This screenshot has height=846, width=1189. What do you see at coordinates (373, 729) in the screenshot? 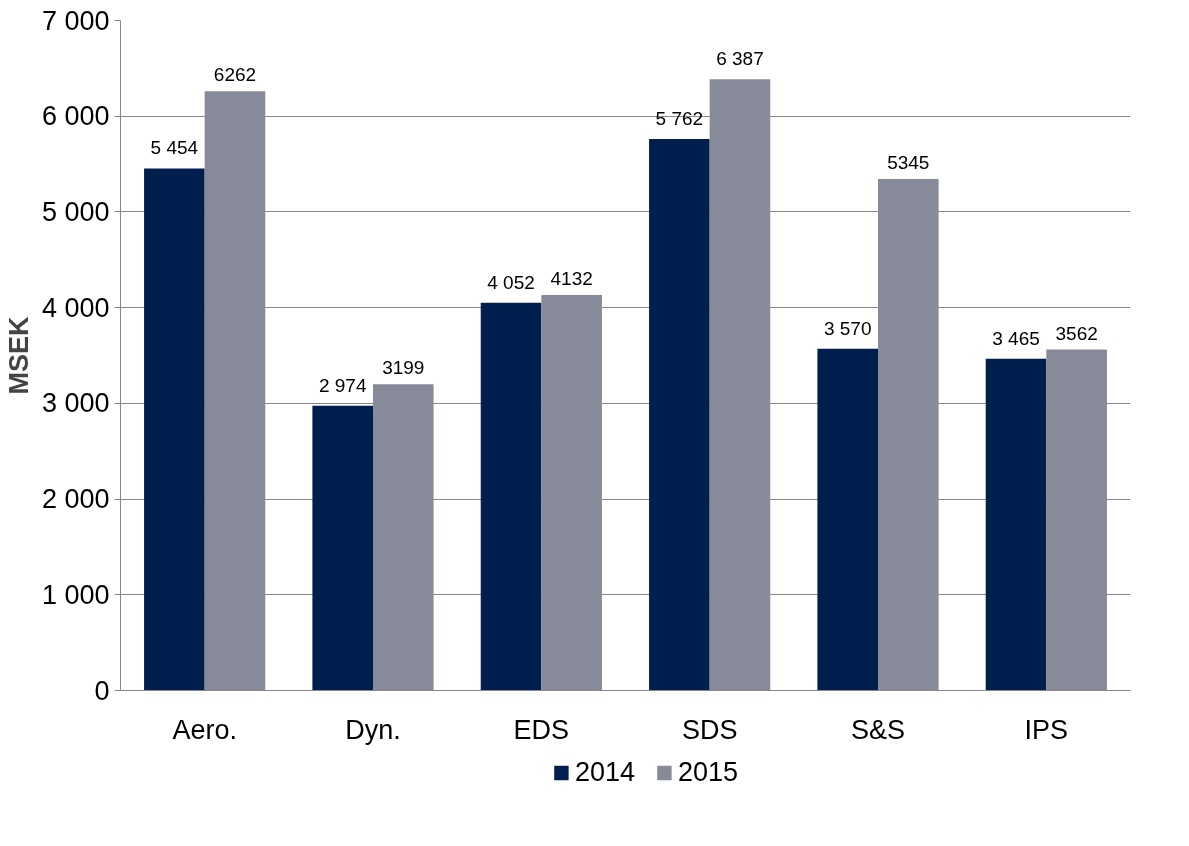
I see `x-tick-label: Dyn.` at bounding box center [373, 729].